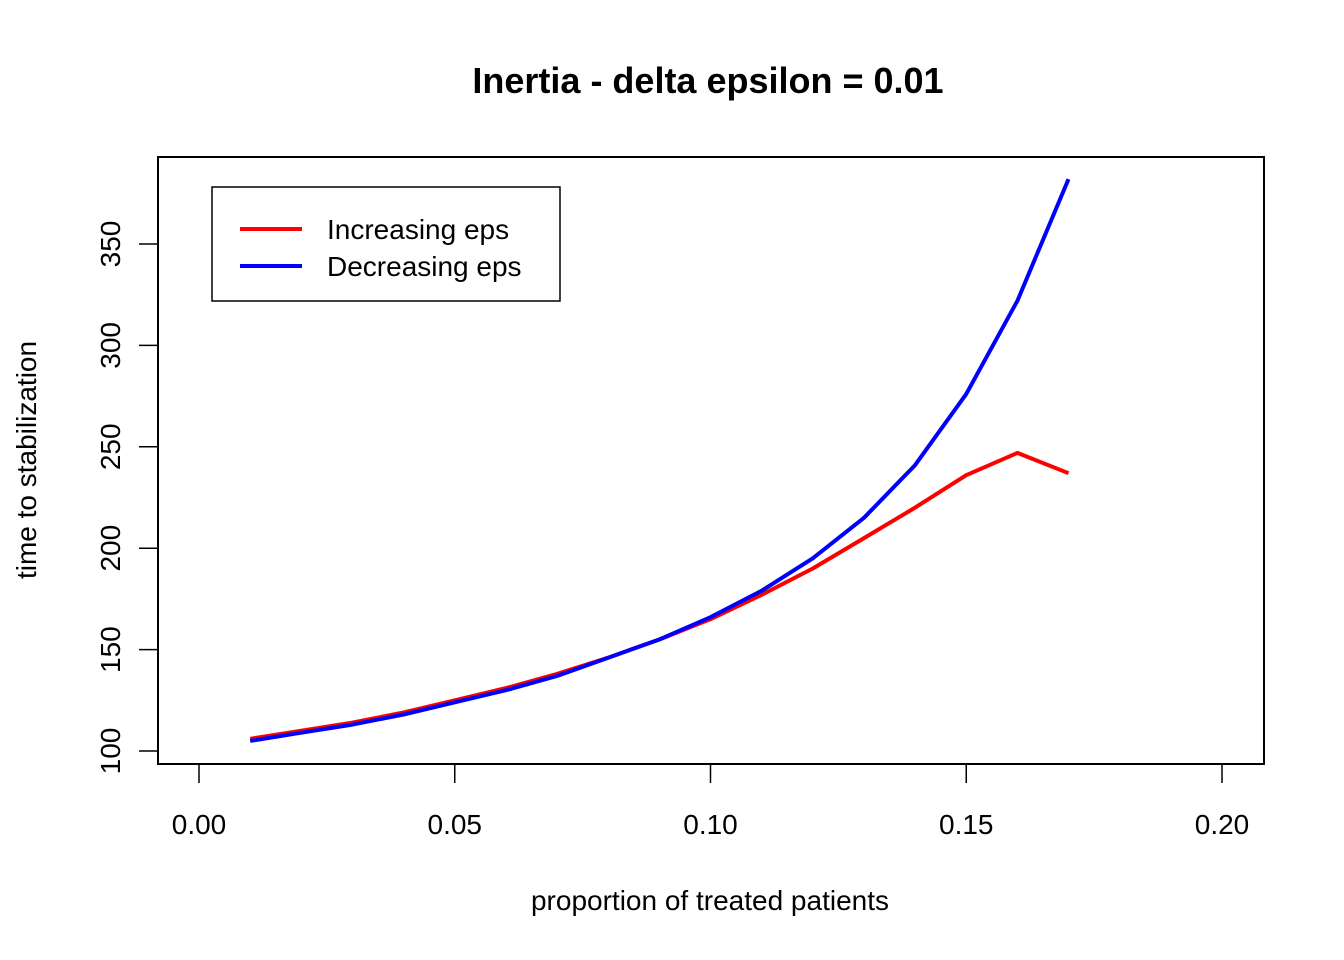 The image size is (1344, 960). I want to click on legend-label-decreasing: Decreasing eps, so click(424, 266).